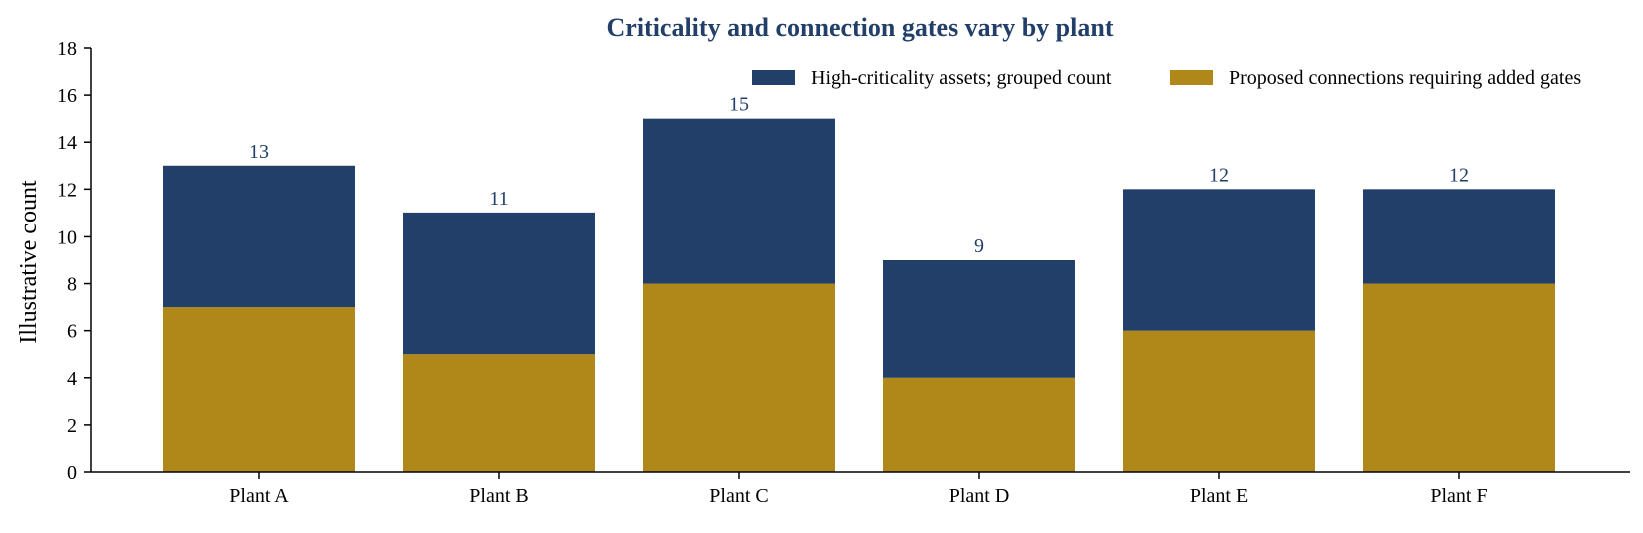 This screenshot has height=533, width=1643. What do you see at coordinates (72, 426) in the screenshot?
I see `y-tick-label: 2` at bounding box center [72, 426].